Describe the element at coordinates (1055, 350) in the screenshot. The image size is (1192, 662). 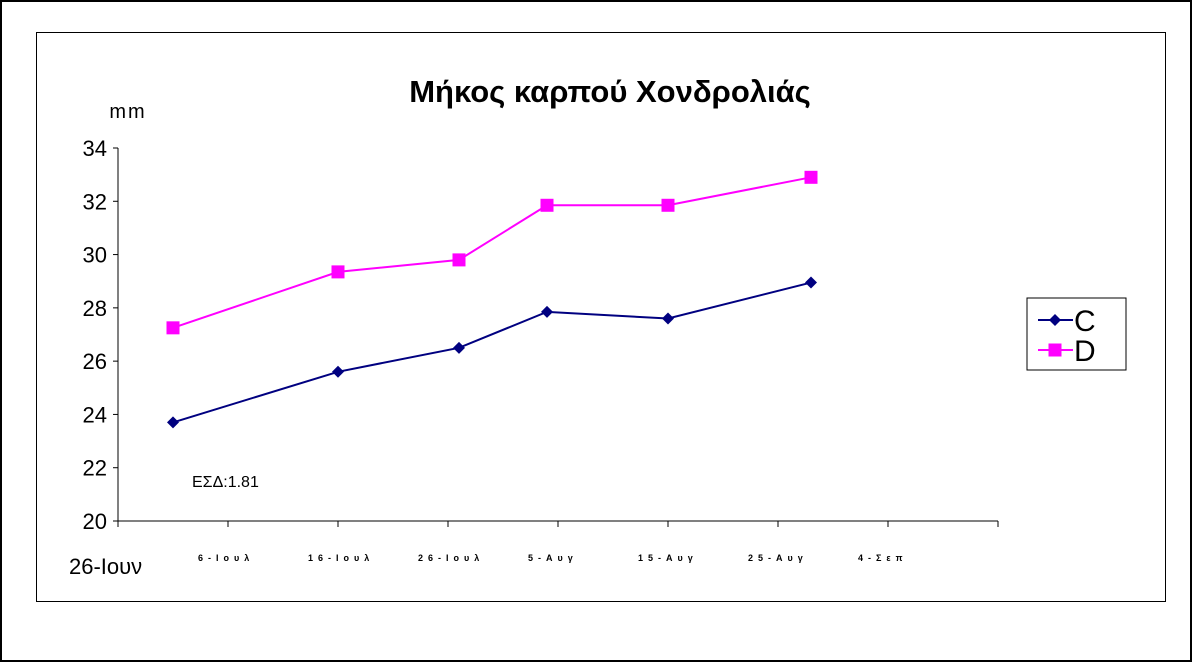
I see `legend-marker-D` at that location.